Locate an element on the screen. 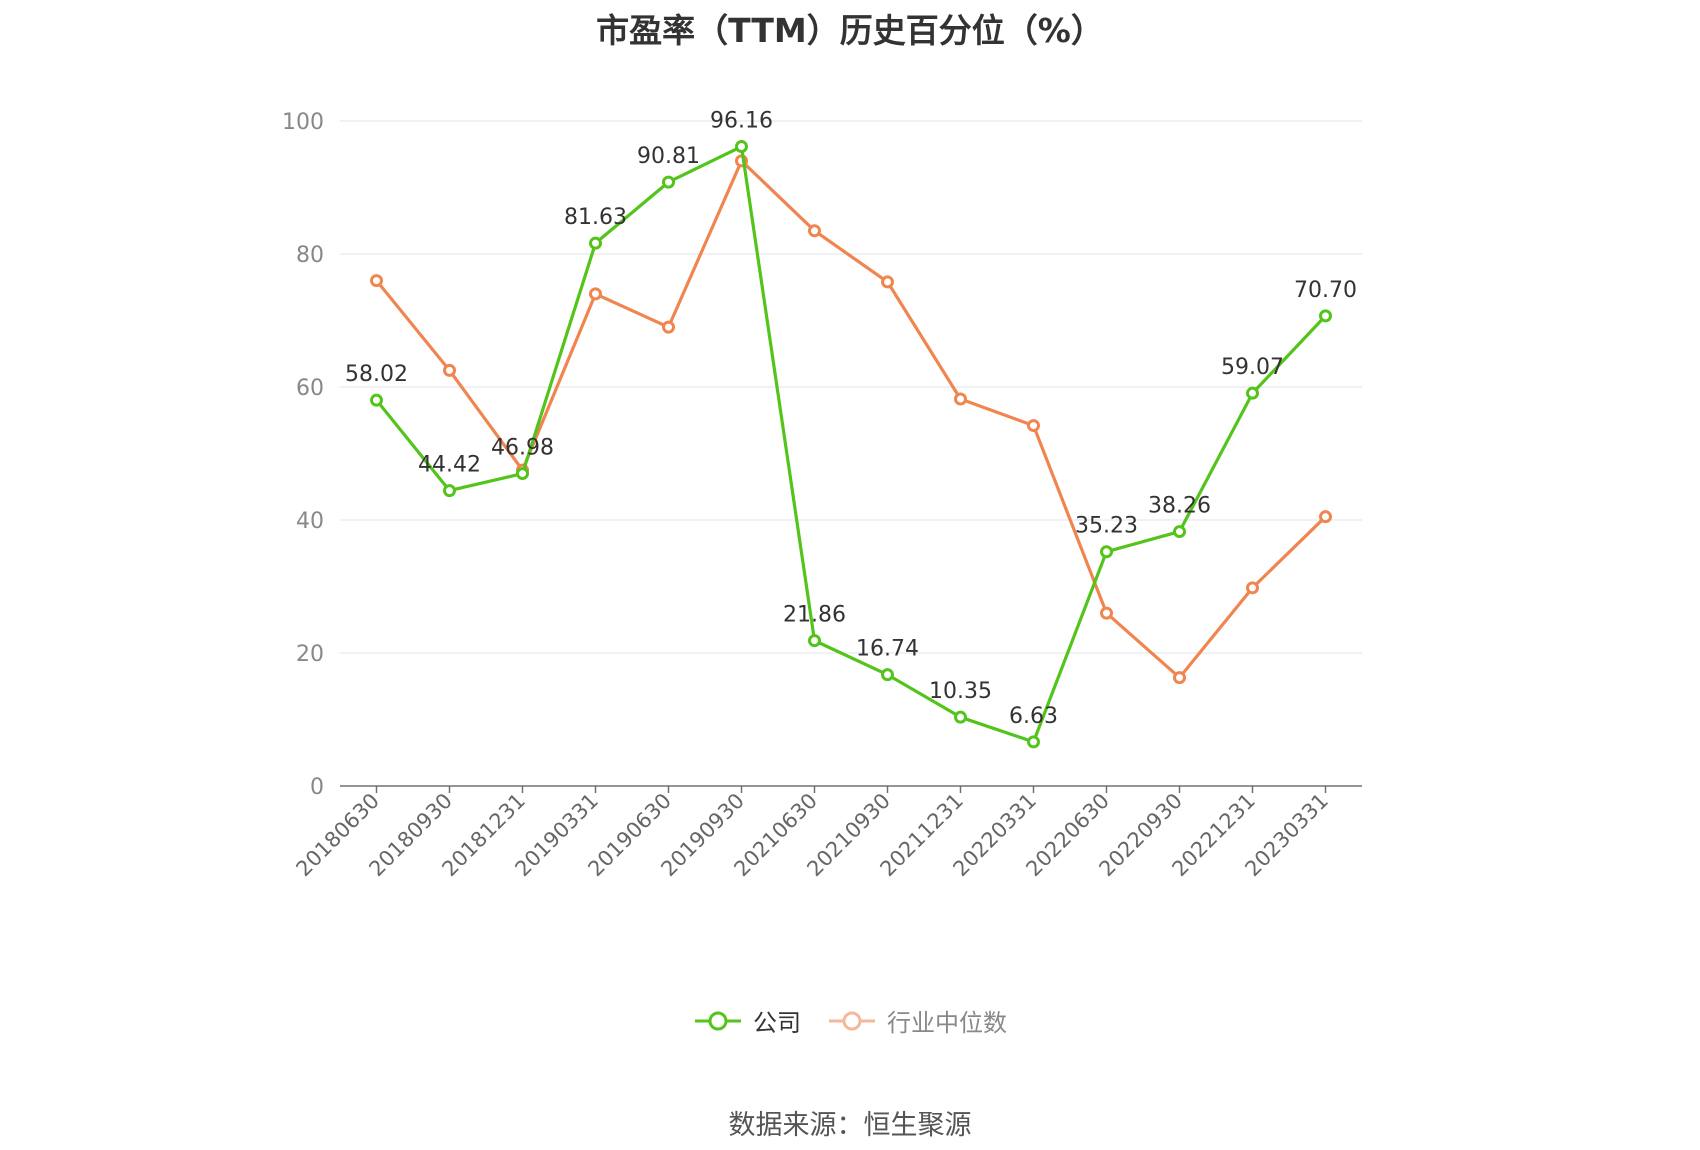  legend: 公司 行业中位数 is located at coordinates (850, 1020).